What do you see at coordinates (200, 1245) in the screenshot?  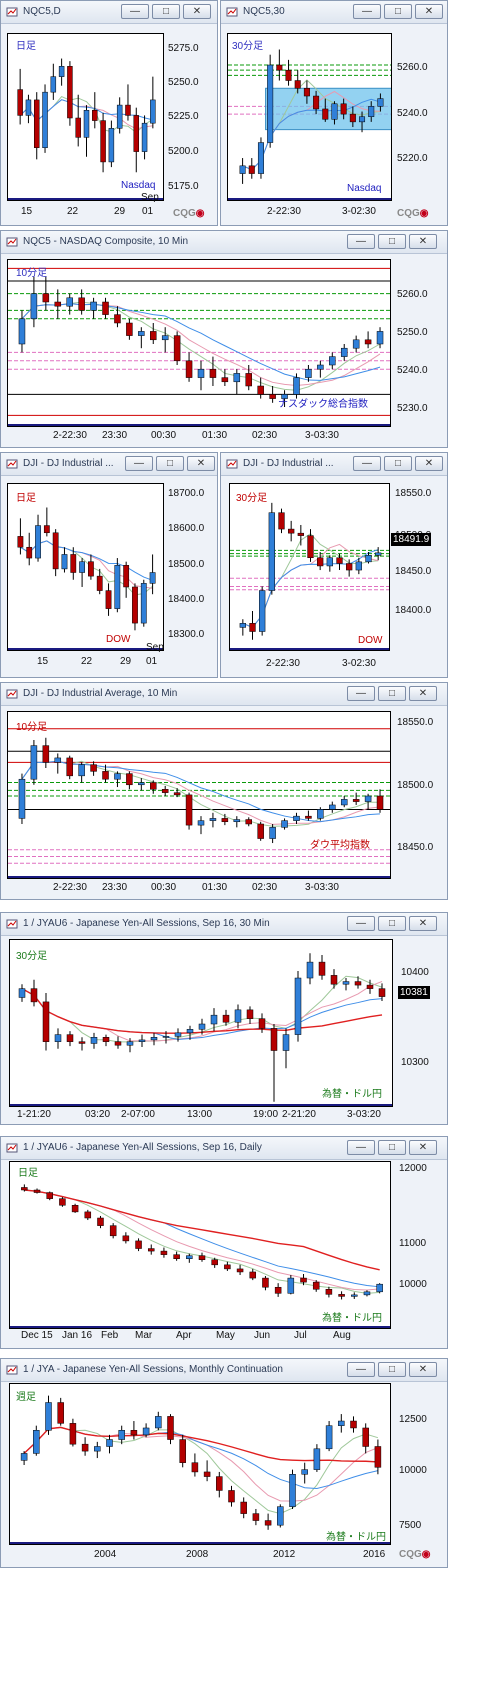 I see `plot-area: 日足 為替・ドル円` at bounding box center [200, 1245].